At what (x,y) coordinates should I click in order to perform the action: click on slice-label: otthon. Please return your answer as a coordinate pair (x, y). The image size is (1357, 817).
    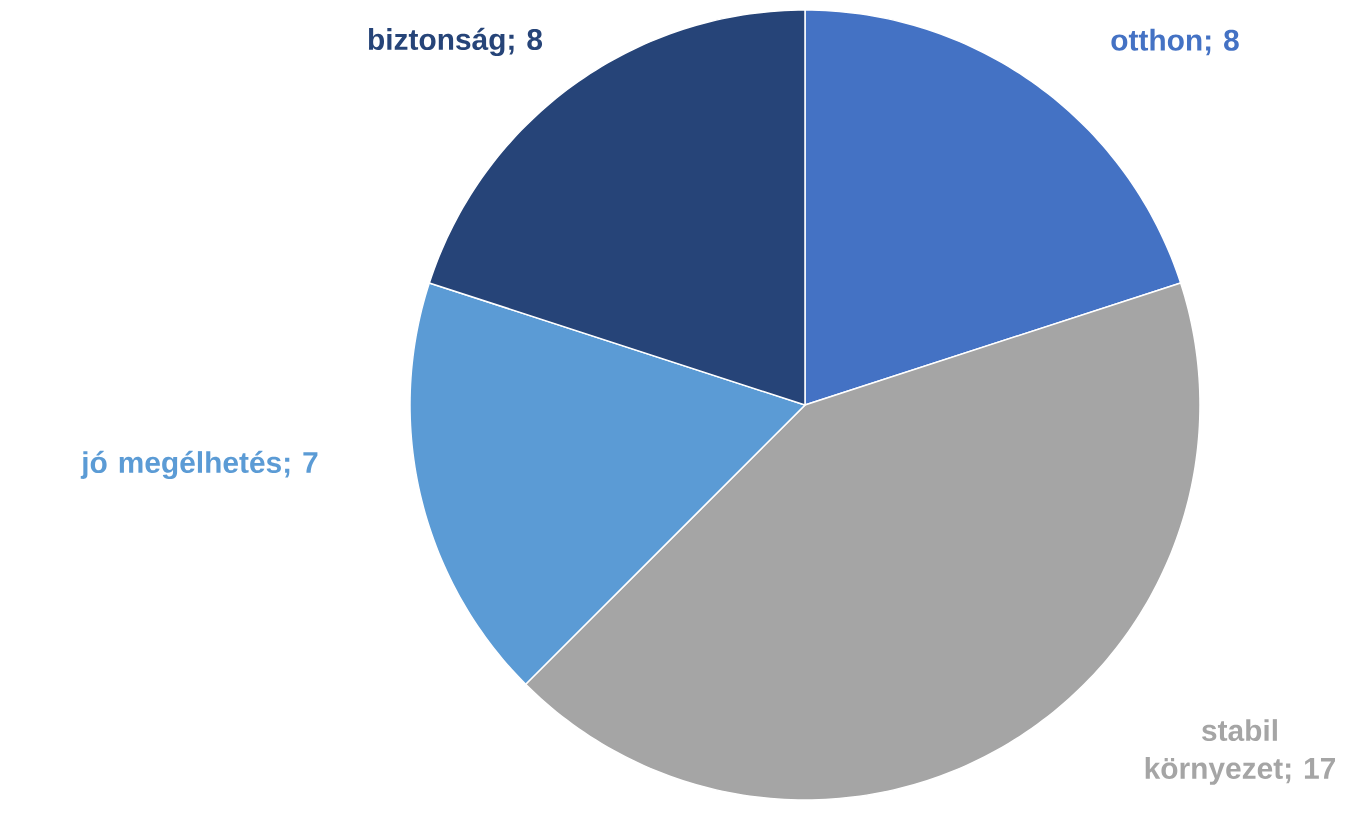
    Looking at the image, I should click on (1156, 39).